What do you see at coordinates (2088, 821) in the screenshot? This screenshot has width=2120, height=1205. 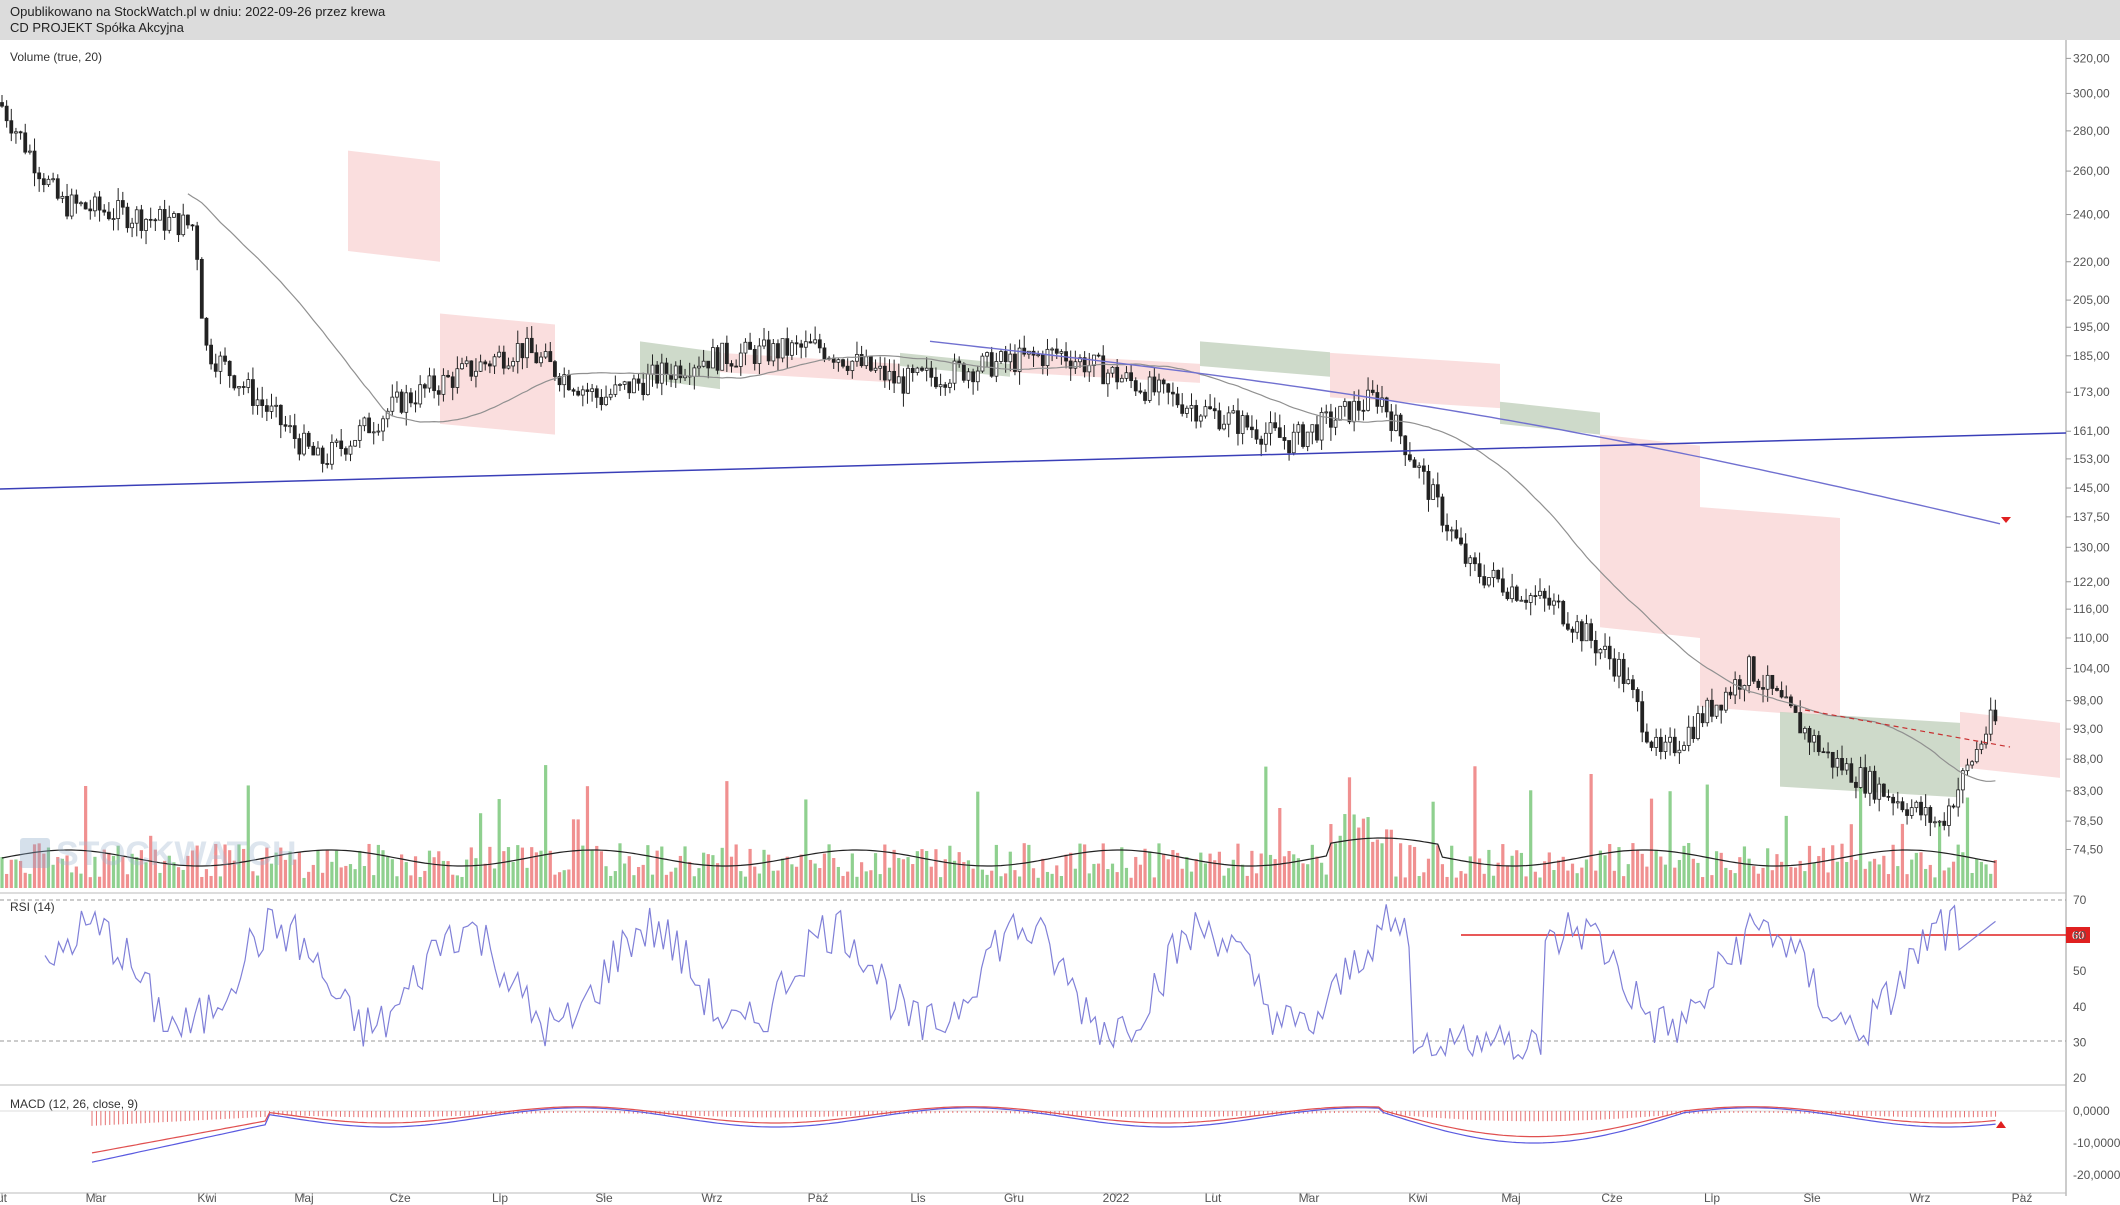 I see `price-tick-label: 78,50` at bounding box center [2088, 821].